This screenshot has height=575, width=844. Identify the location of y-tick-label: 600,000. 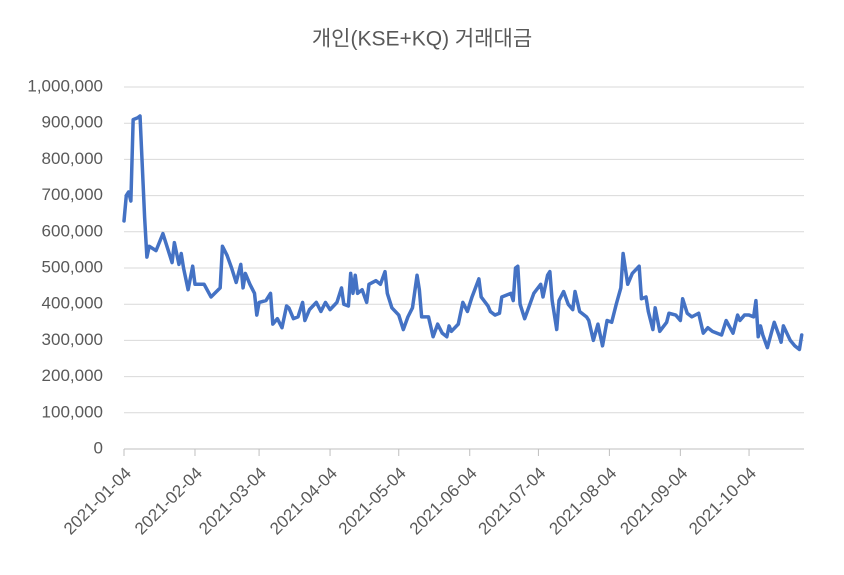
(72, 230).